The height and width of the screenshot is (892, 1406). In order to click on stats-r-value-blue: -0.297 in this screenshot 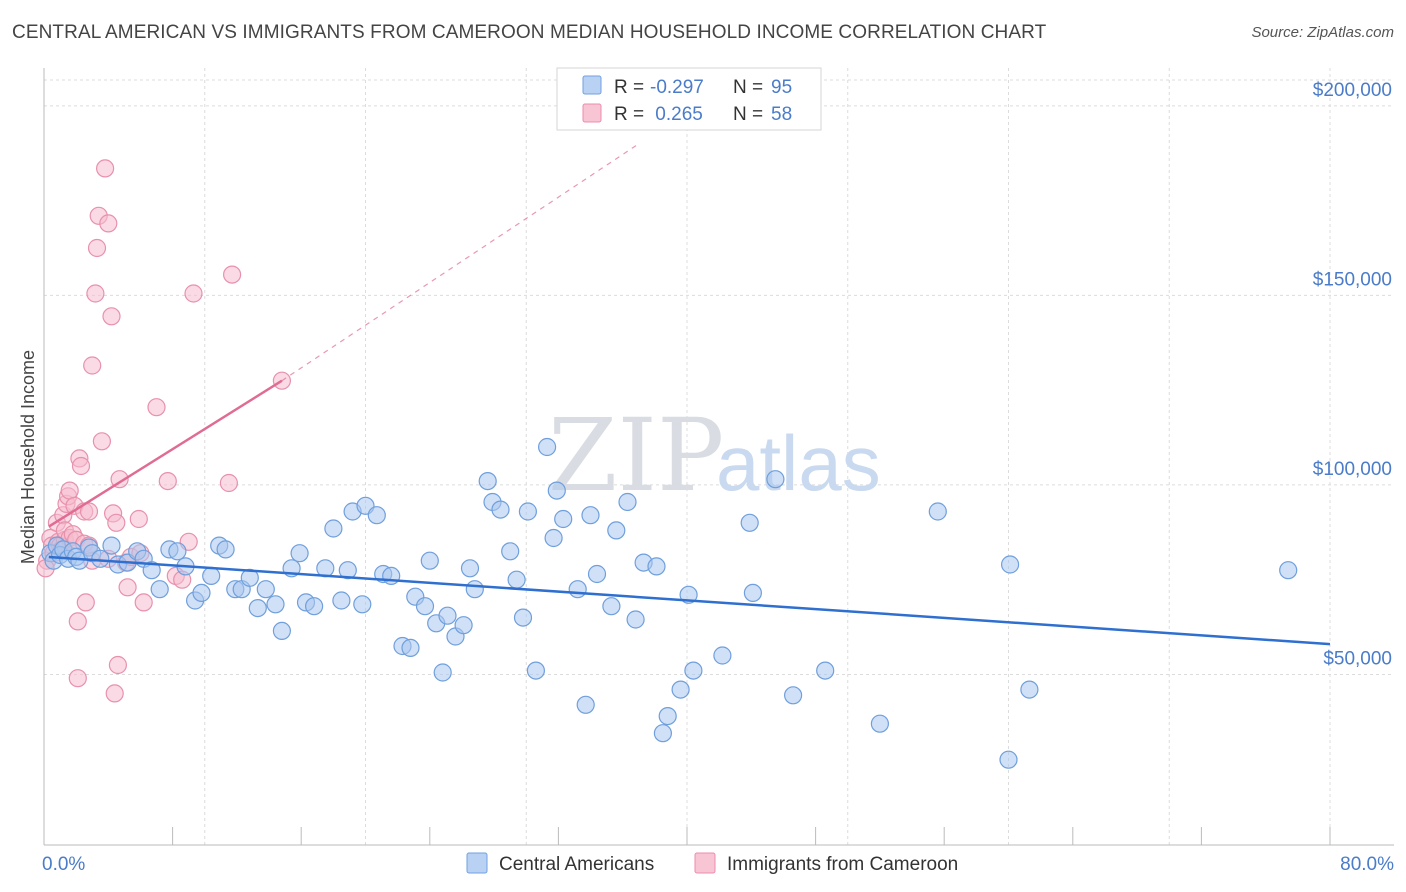, I will do `click(677, 87)`.